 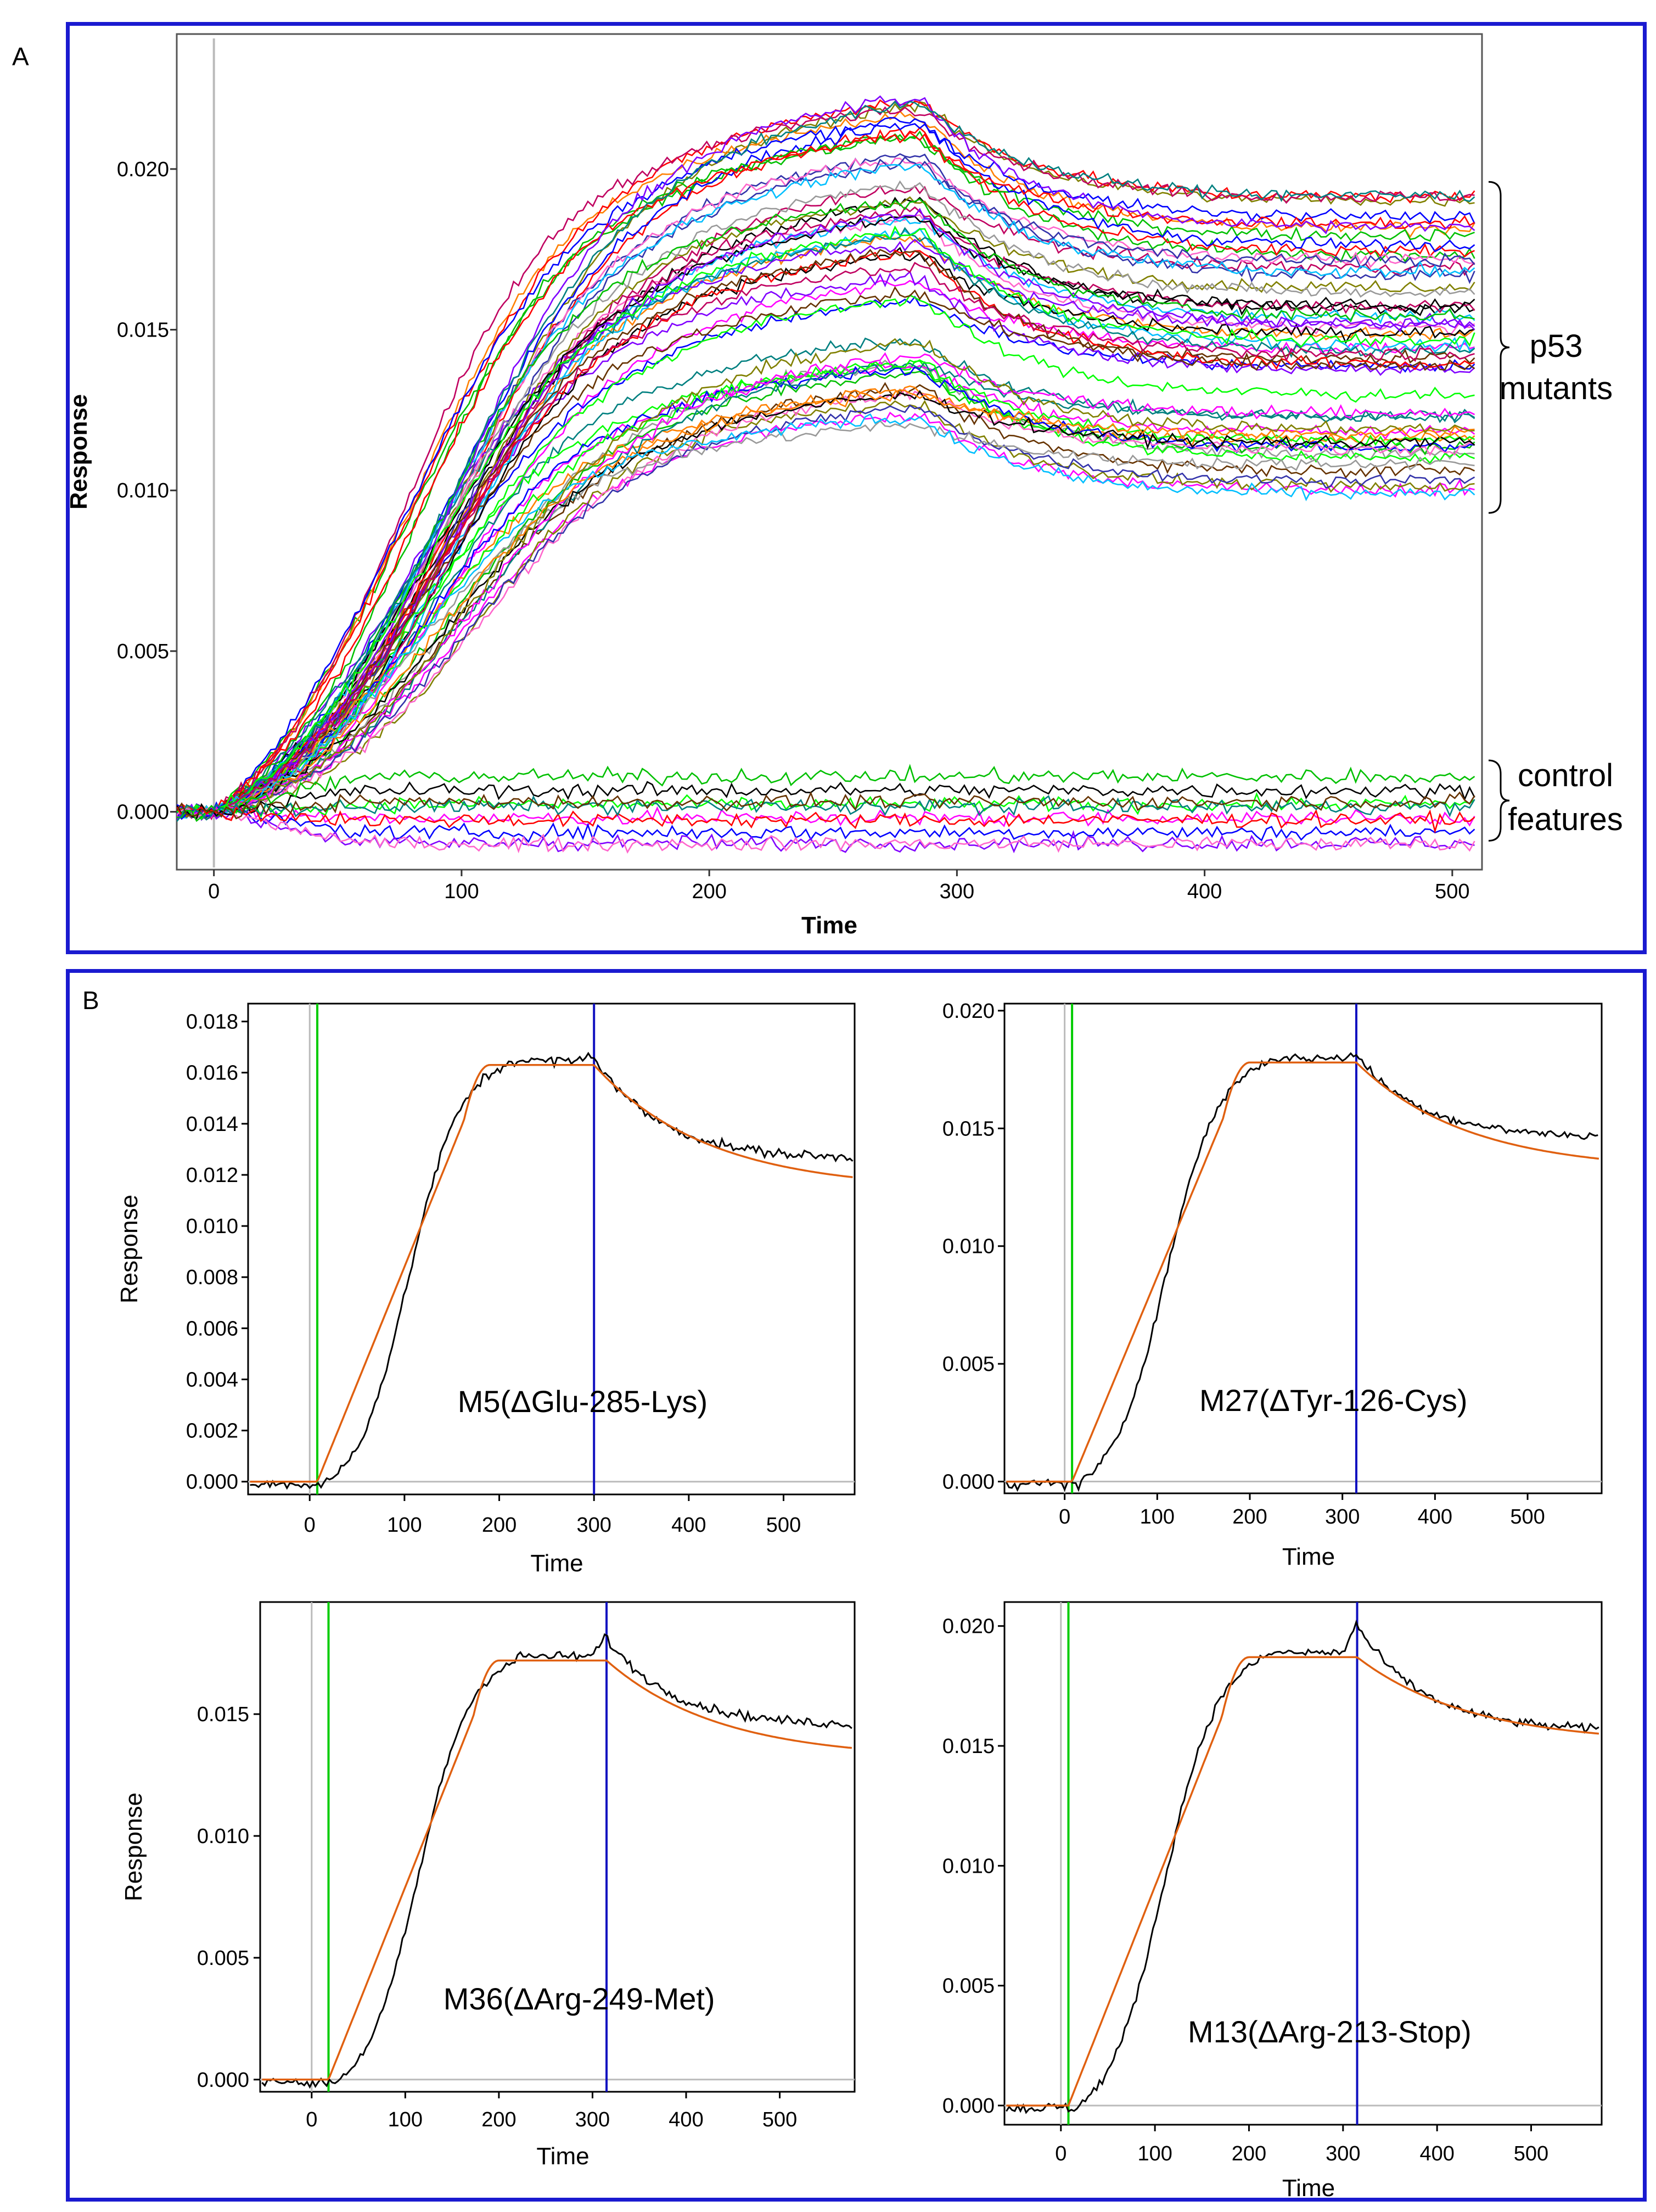 What do you see at coordinates (968, 1986) in the screenshot?
I see `y-tick-label: 0.005` at bounding box center [968, 1986].